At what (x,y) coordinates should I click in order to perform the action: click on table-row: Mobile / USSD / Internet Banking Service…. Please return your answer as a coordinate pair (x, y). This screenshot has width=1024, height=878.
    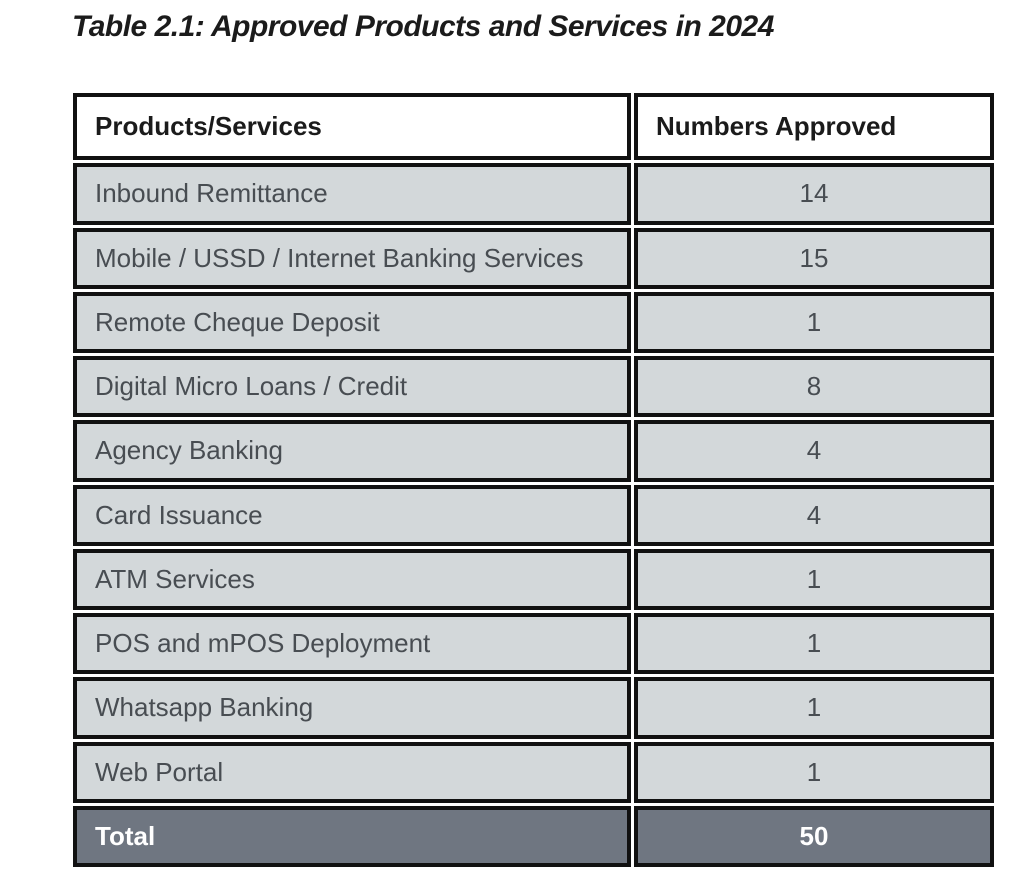
    Looking at the image, I should click on (533, 258).